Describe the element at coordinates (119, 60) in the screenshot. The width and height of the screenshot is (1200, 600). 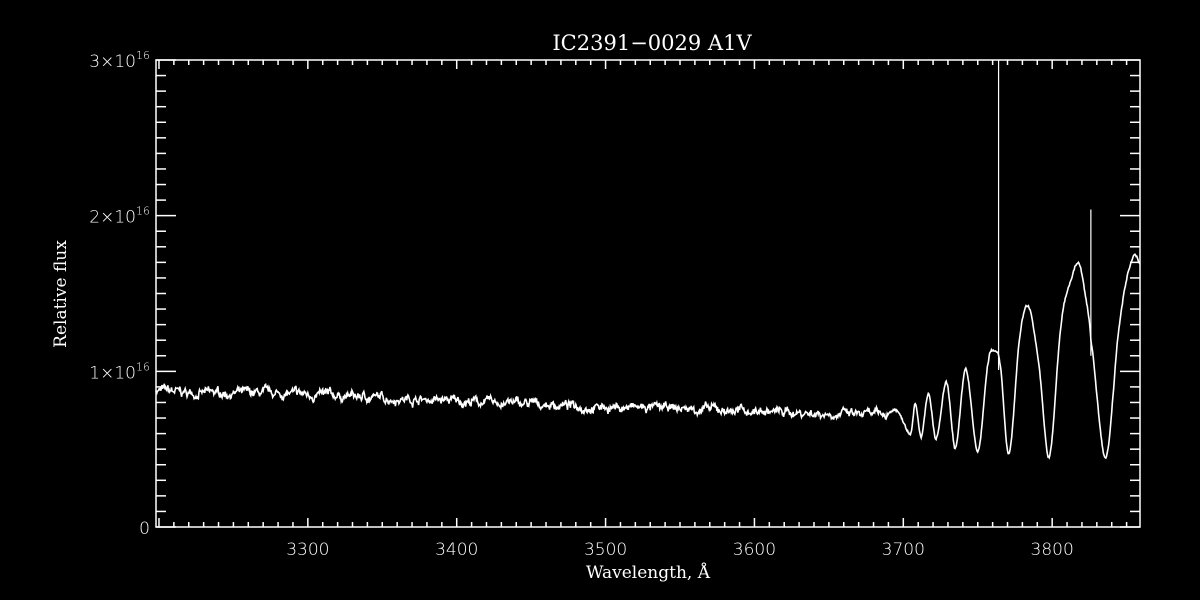
I see `y-tick-label: 3×10¹⁶` at that location.